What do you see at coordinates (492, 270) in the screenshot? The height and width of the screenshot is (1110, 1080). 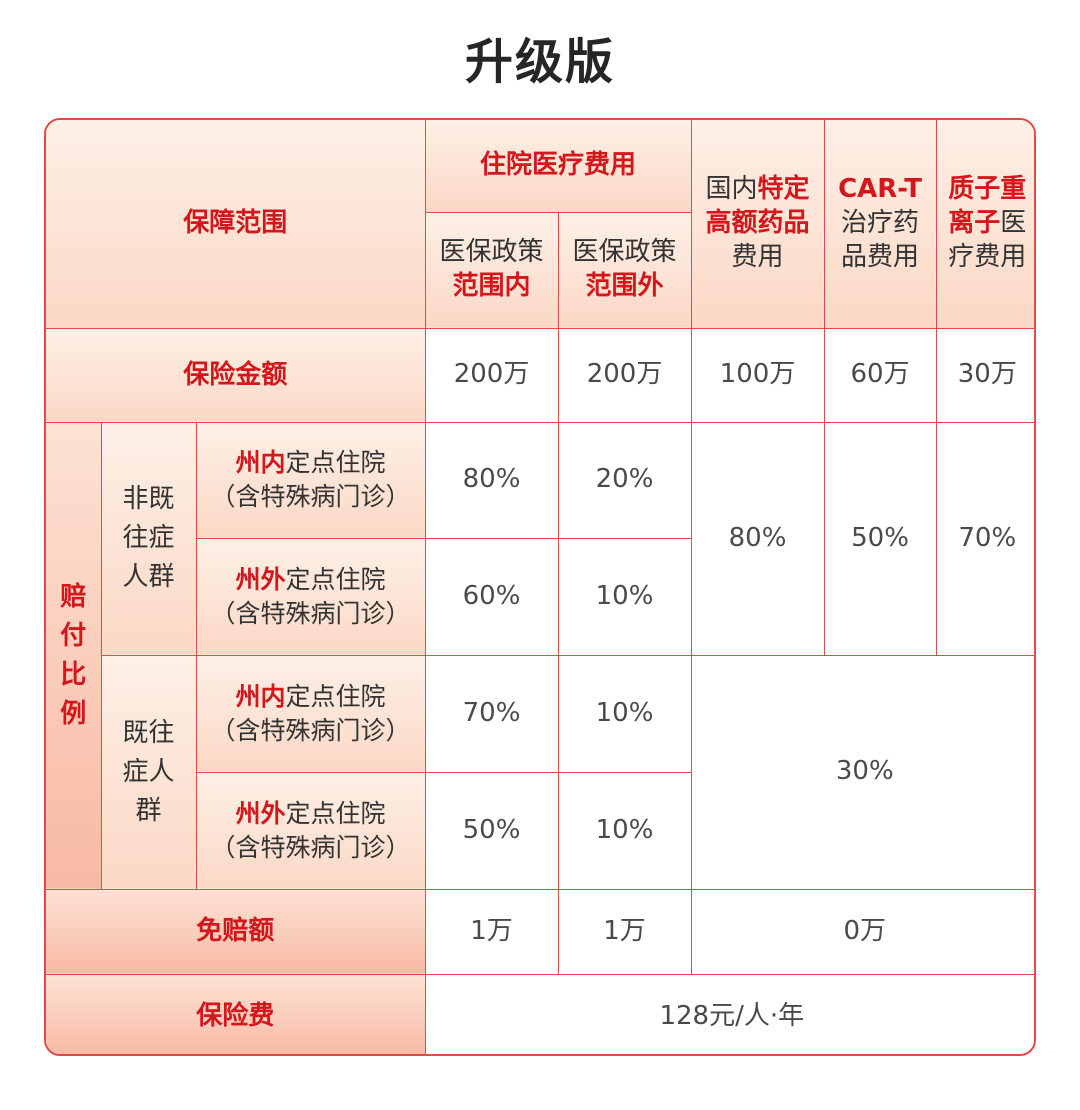 I see `in-policy-header: 医保政策 范围内` at bounding box center [492, 270].